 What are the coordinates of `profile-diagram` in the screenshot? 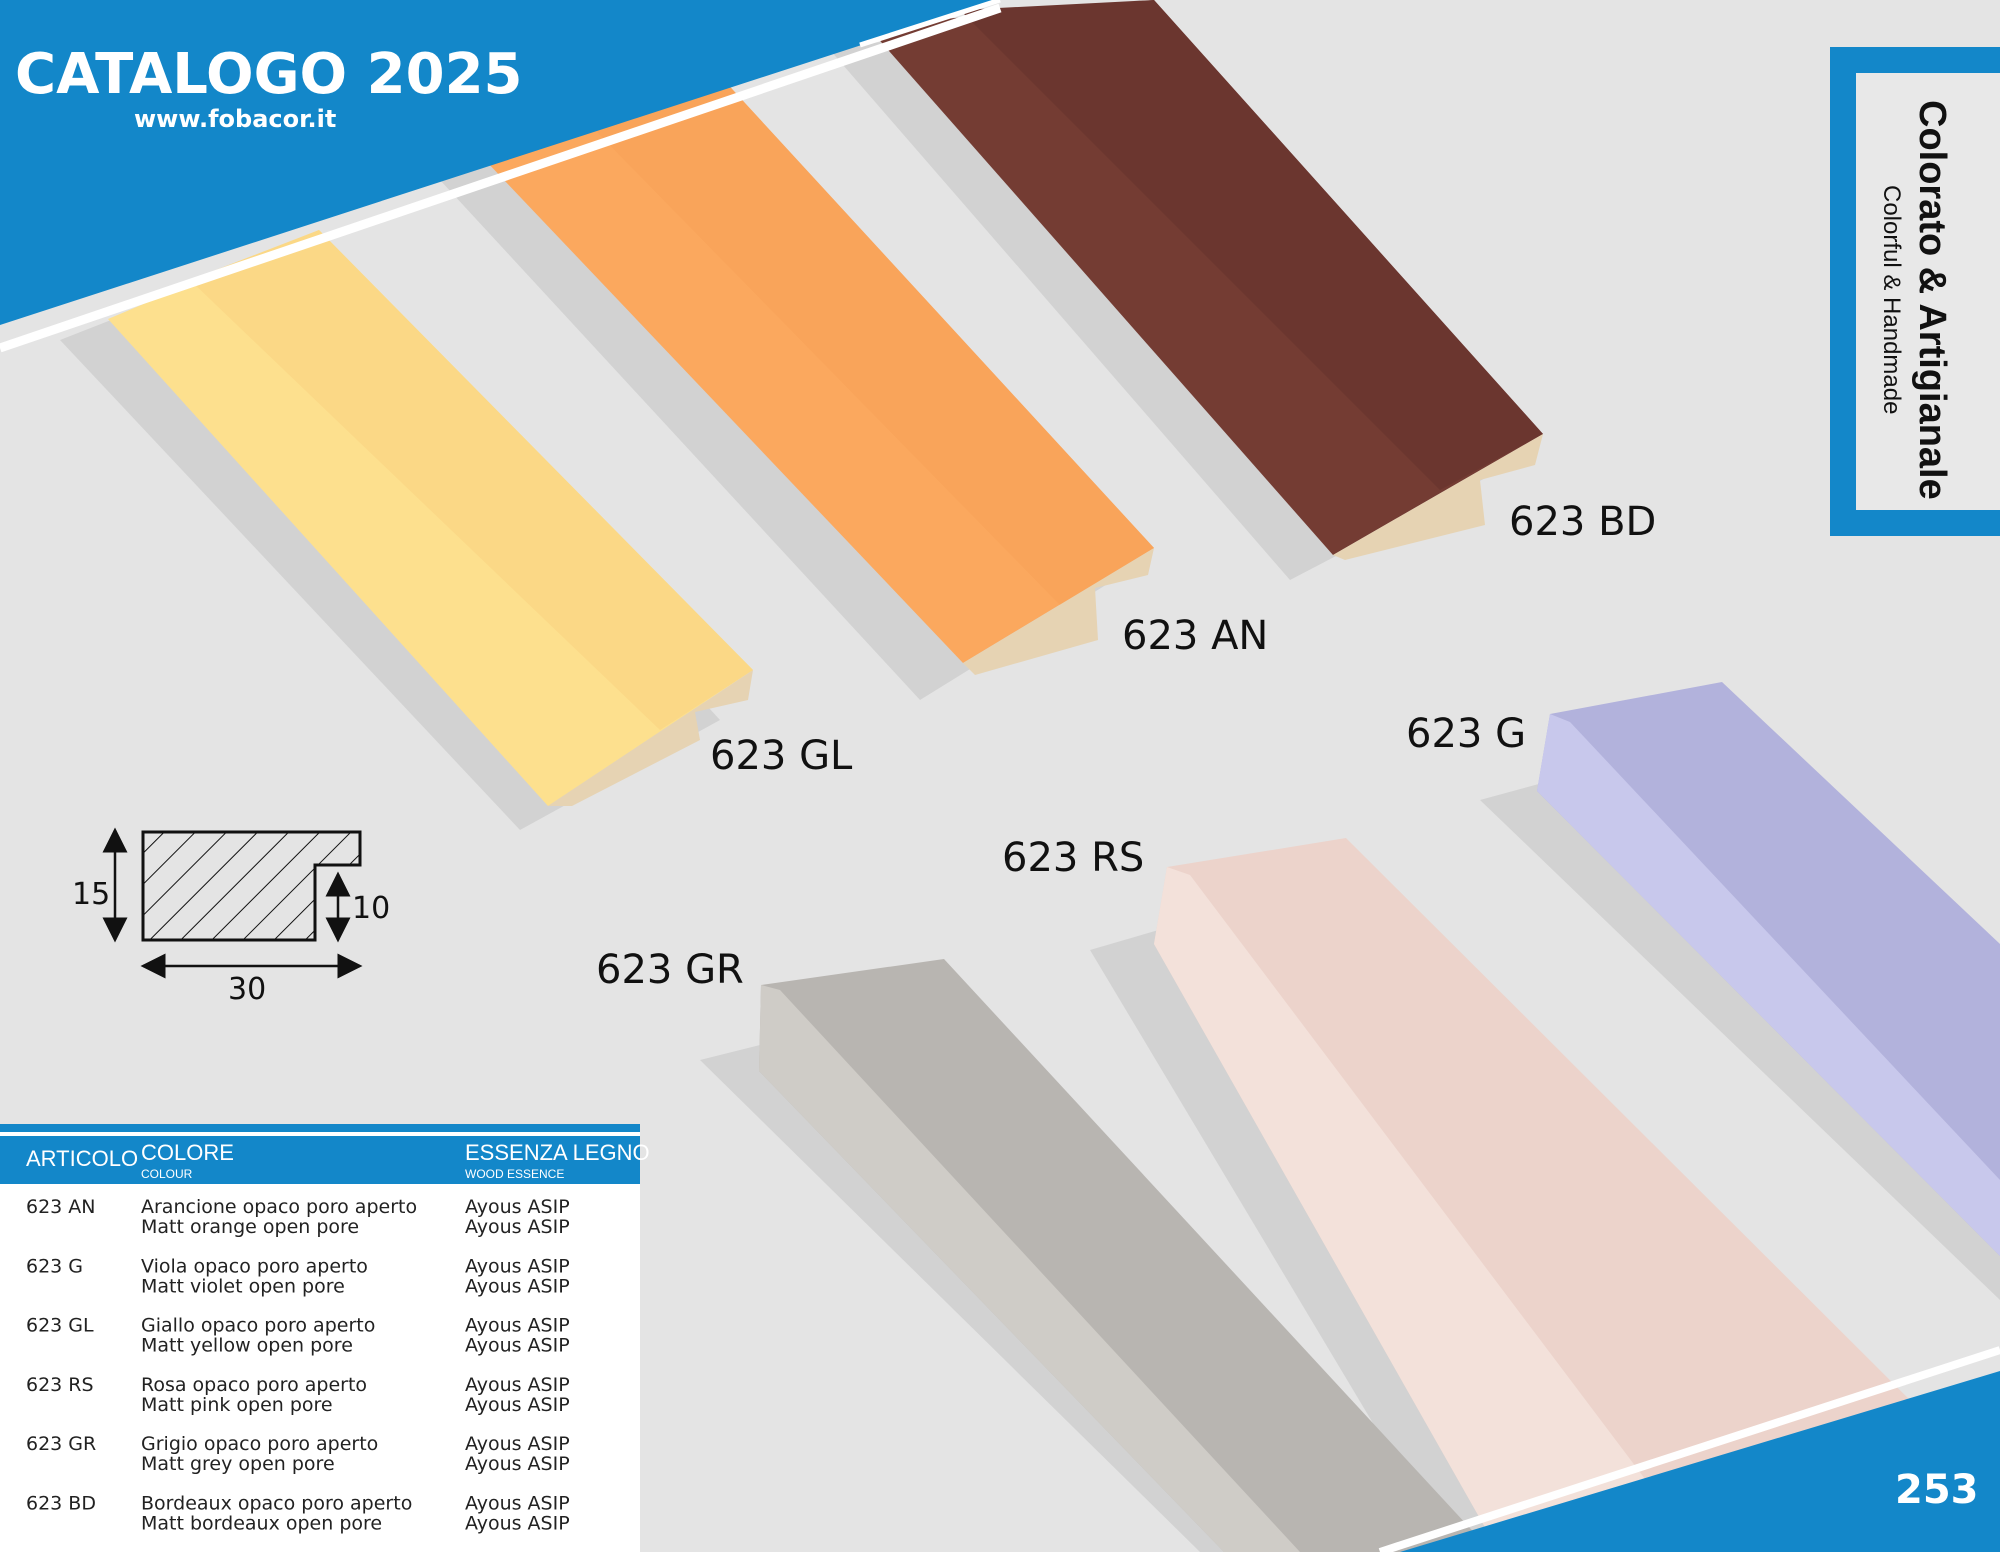 It's located at (232, 903).